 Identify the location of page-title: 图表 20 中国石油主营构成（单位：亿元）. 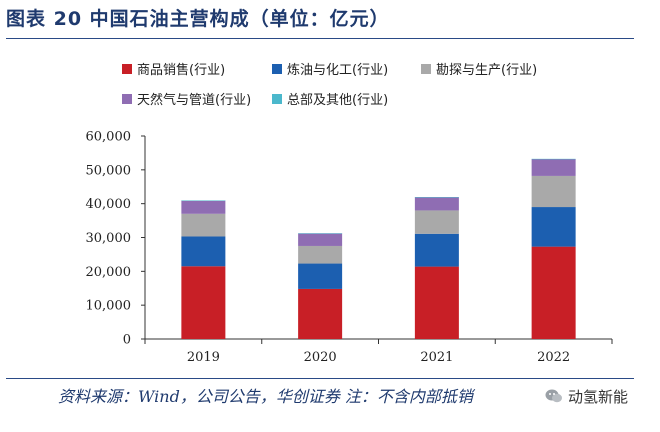
(198, 19).